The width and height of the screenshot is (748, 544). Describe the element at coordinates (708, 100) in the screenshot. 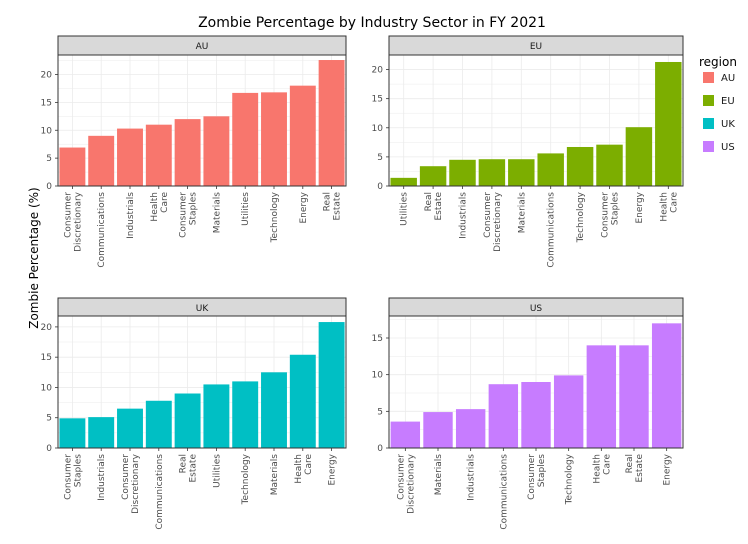

I see `legend-key-eu` at that location.